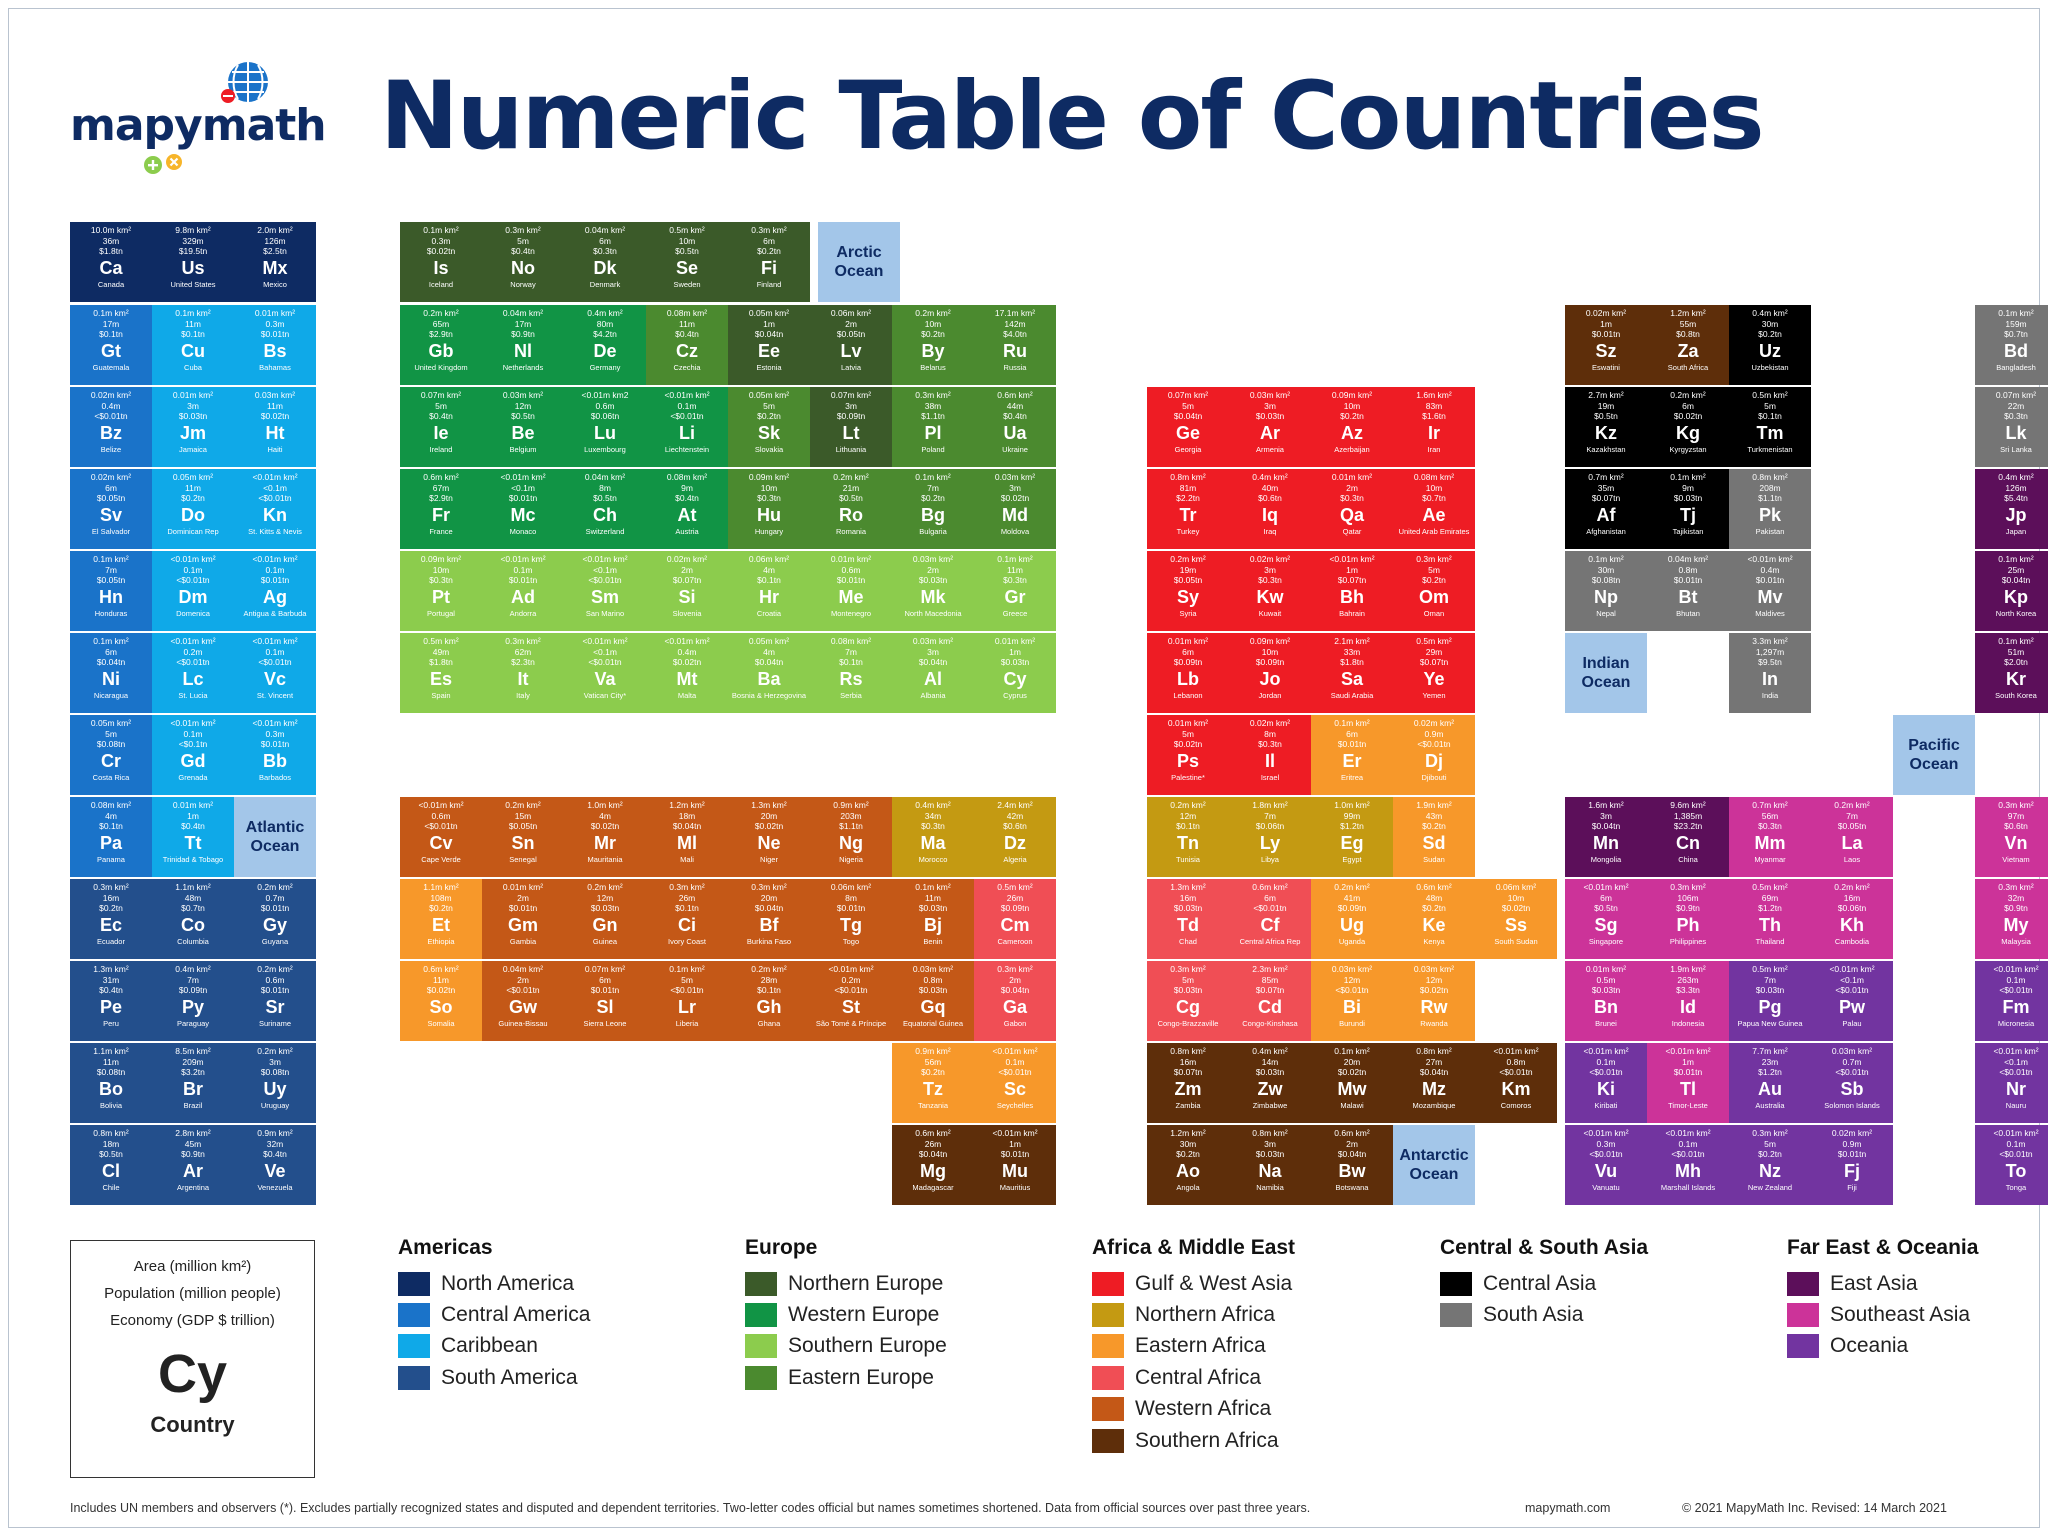 The image size is (2048, 1536). Describe the element at coordinates (1770, 1165) in the screenshot. I see `country-cell-nz: 0.3m km² 5m $0.2tn Nz New Zealand` at that location.